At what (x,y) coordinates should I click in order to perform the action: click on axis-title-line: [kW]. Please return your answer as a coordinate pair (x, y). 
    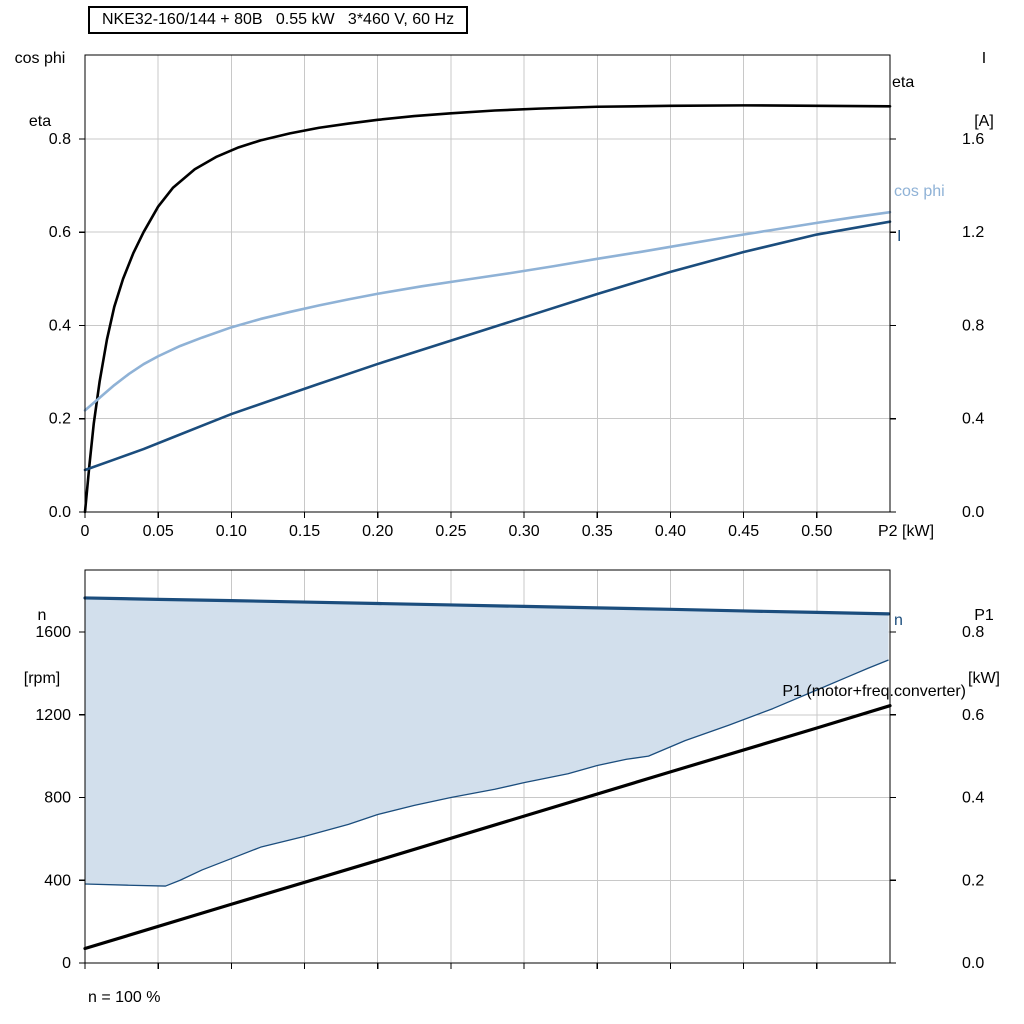
    Looking at the image, I should click on (984, 678).